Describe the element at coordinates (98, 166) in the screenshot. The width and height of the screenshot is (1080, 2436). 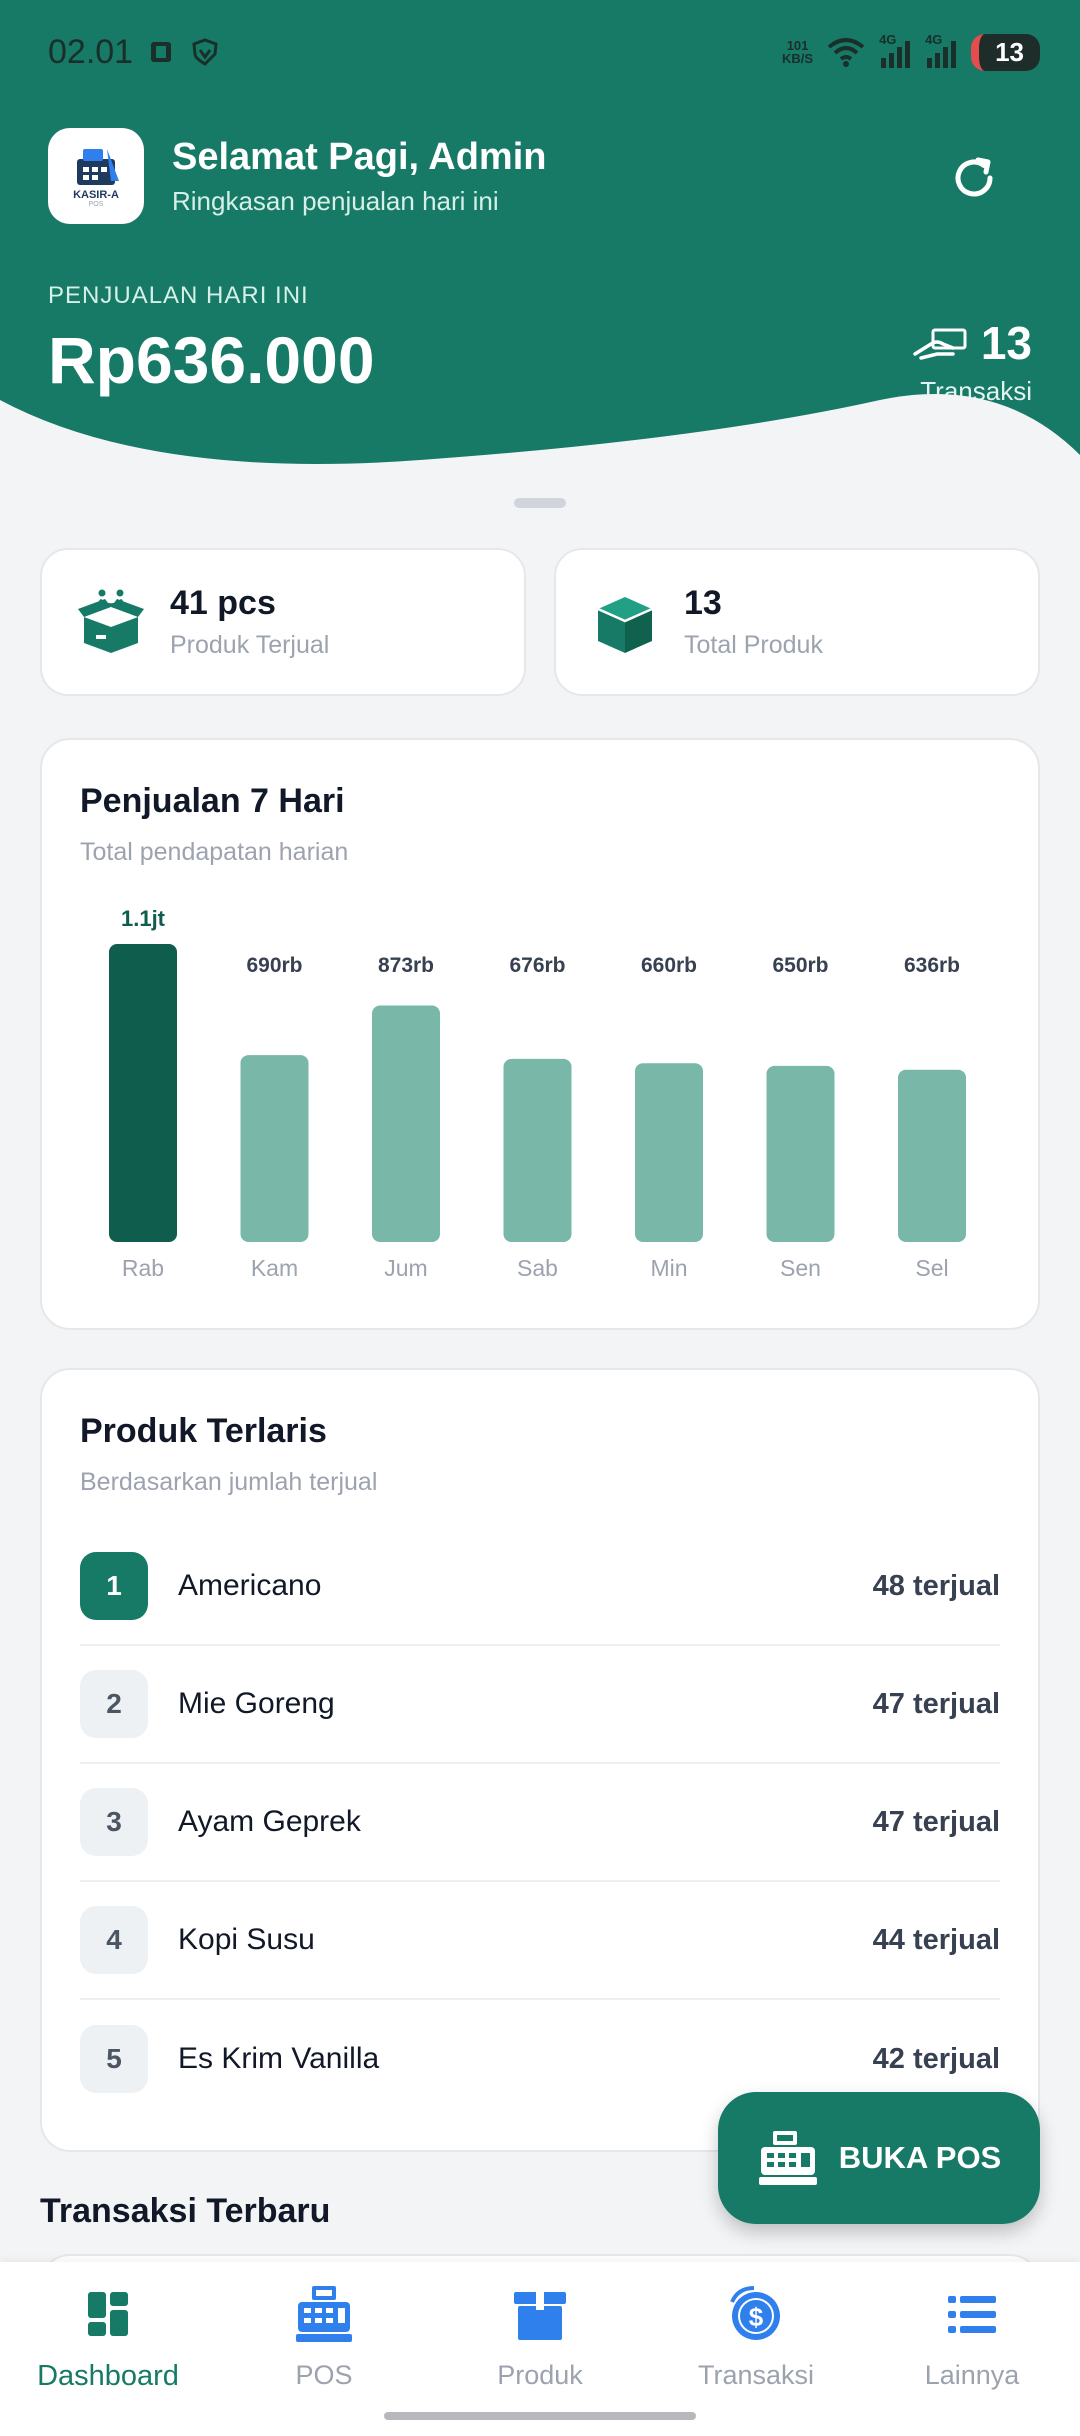
I see `cash-register-logo-icon` at that location.